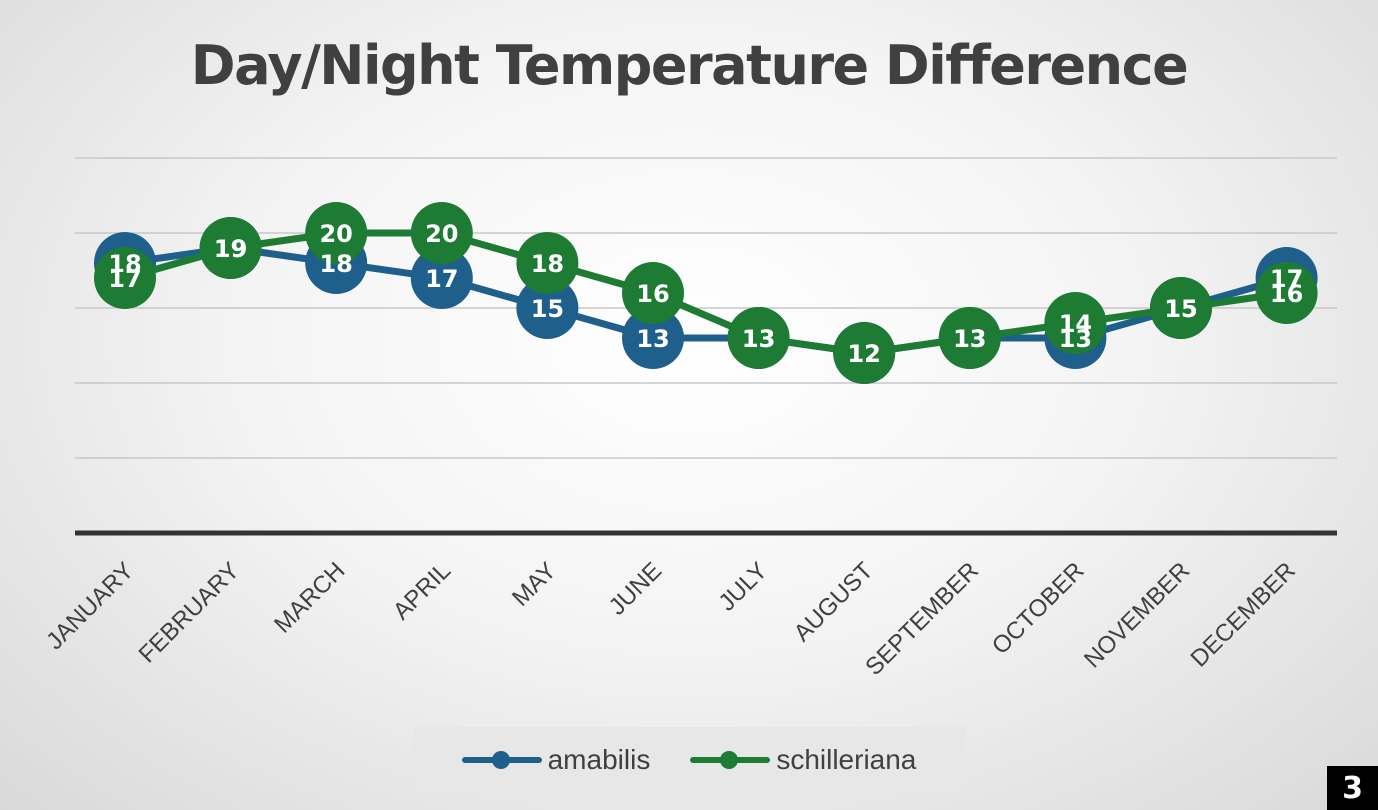 The width and height of the screenshot is (1378, 810). I want to click on series-line, so click(706, 300).